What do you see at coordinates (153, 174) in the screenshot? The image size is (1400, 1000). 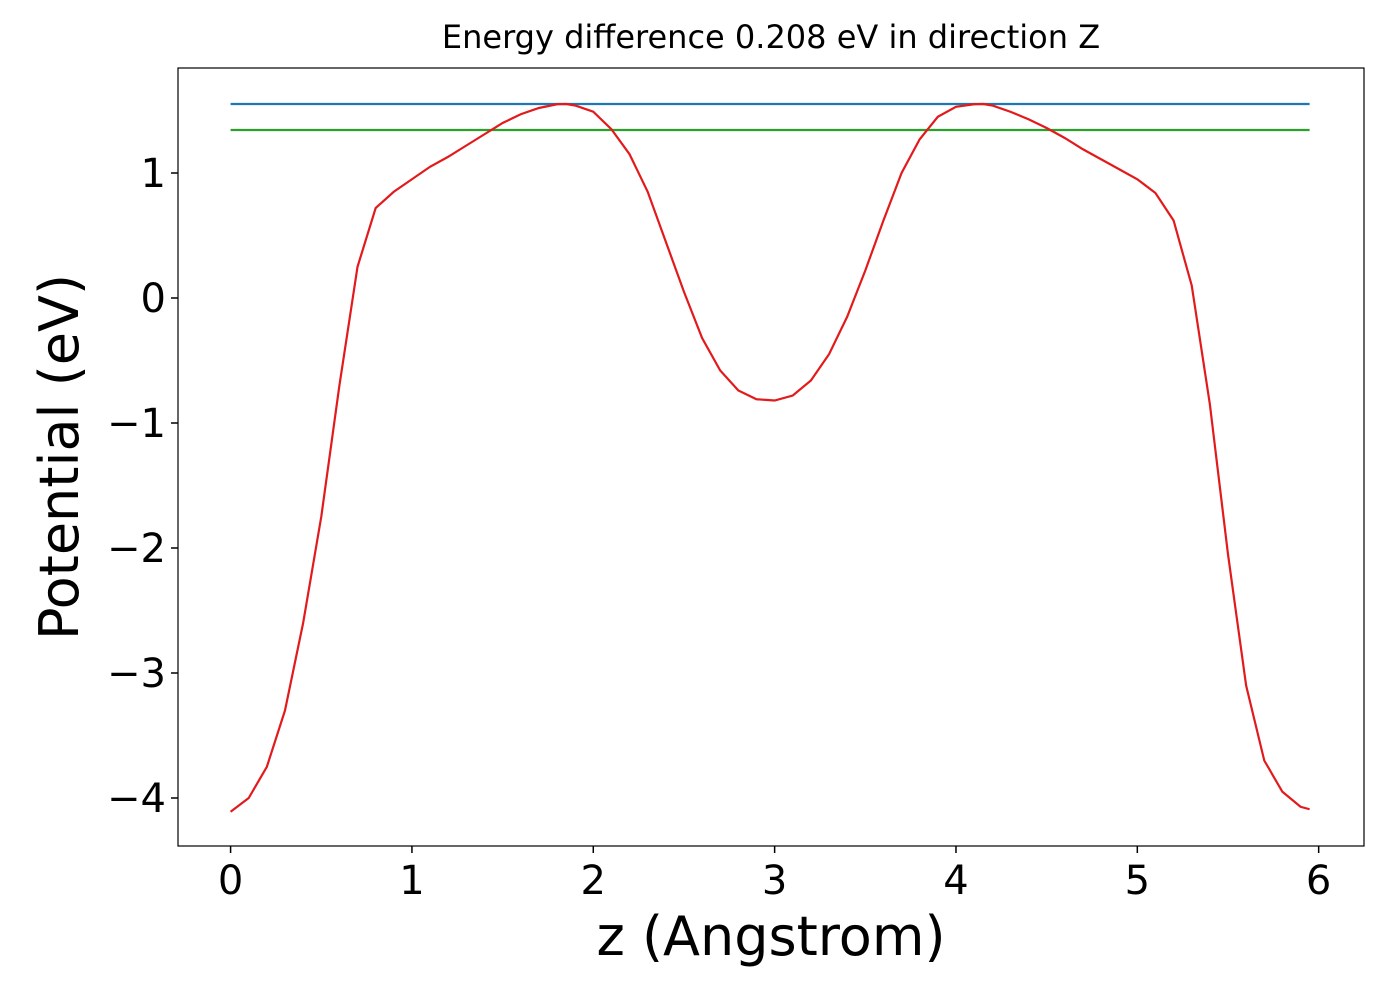 I see `y-tick-label: 1` at bounding box center [153, 174].